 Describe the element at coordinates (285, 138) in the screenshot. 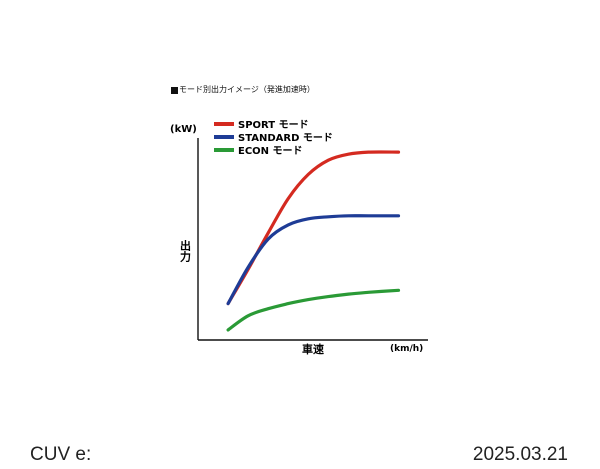

I see `legend-label-2: STANDARD モード` at that location.